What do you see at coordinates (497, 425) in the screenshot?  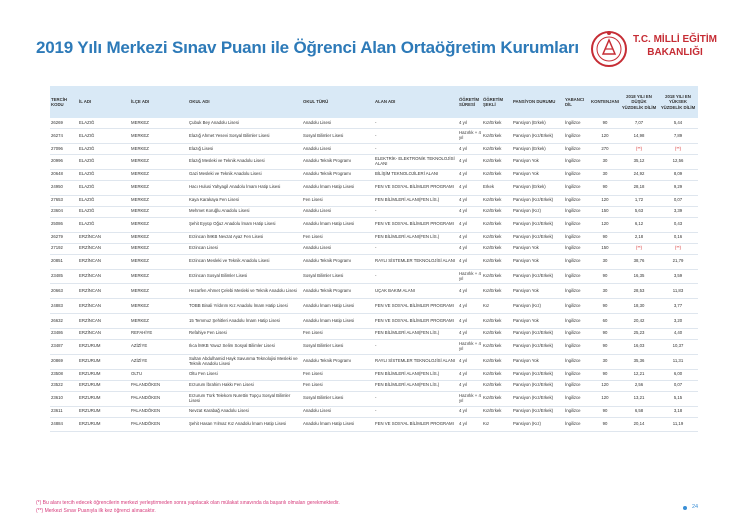 I see `cell-ogretim-sekli: Kız` at bounding box center [497, 425].